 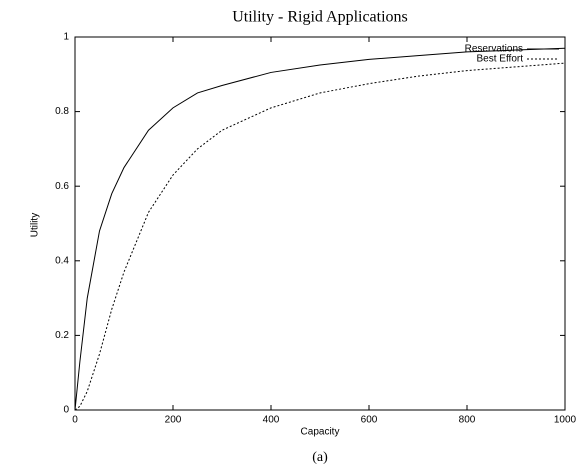 I want to click on y-tick-label: 0, so click(x=66, y=410).